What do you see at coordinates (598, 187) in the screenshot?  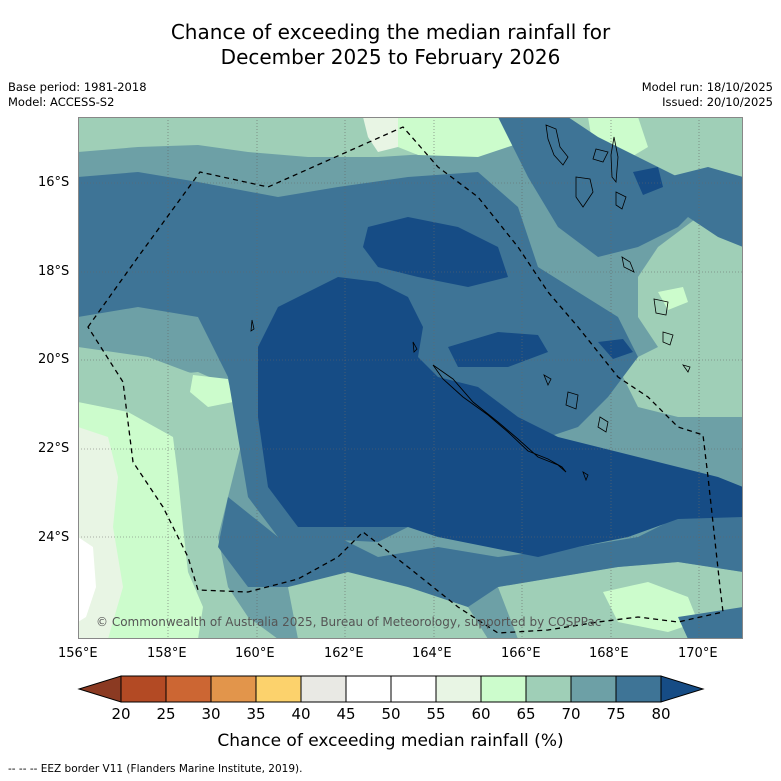 I see `region-75-80-northeast` at bounding box center [598, 187].